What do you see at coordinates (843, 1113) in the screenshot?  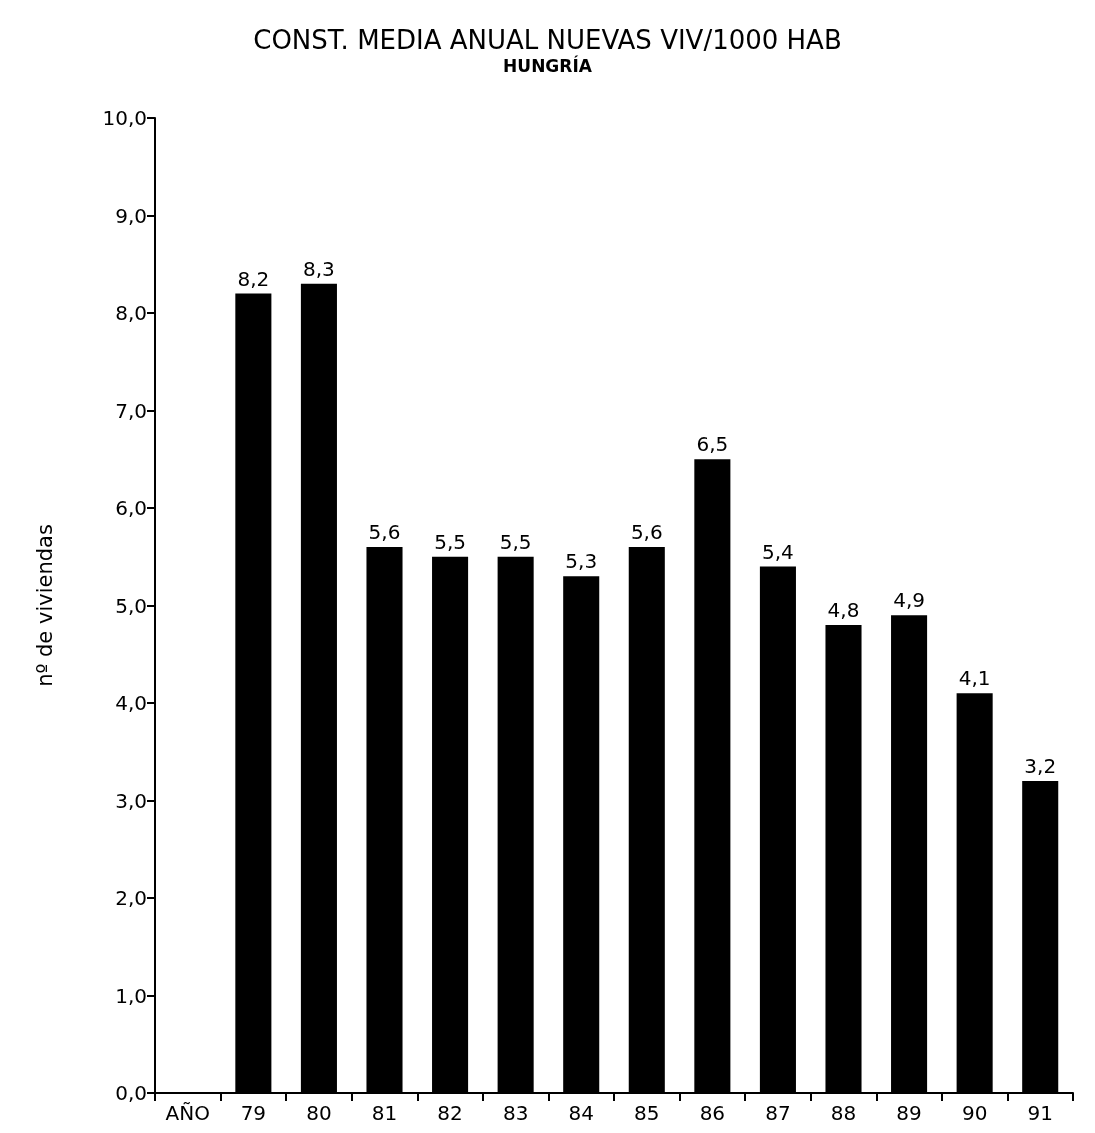 I see `x-tick-label: 88` at bounding box center [843, 1113].